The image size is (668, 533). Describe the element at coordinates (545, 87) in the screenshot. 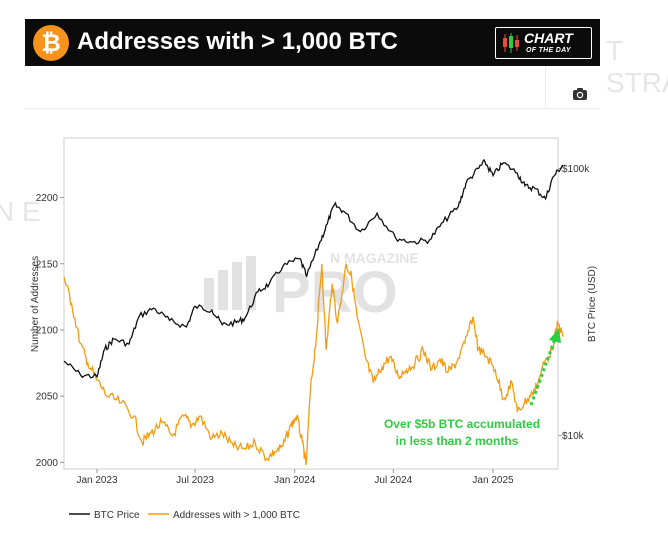

I see `toolbar-separator` at that location.